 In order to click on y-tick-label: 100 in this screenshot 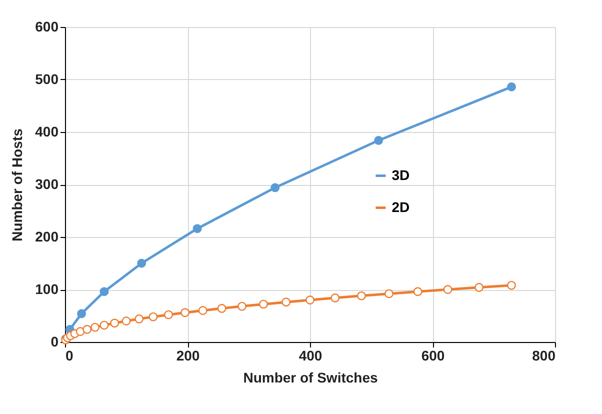, I will do `click(47, 289)`.